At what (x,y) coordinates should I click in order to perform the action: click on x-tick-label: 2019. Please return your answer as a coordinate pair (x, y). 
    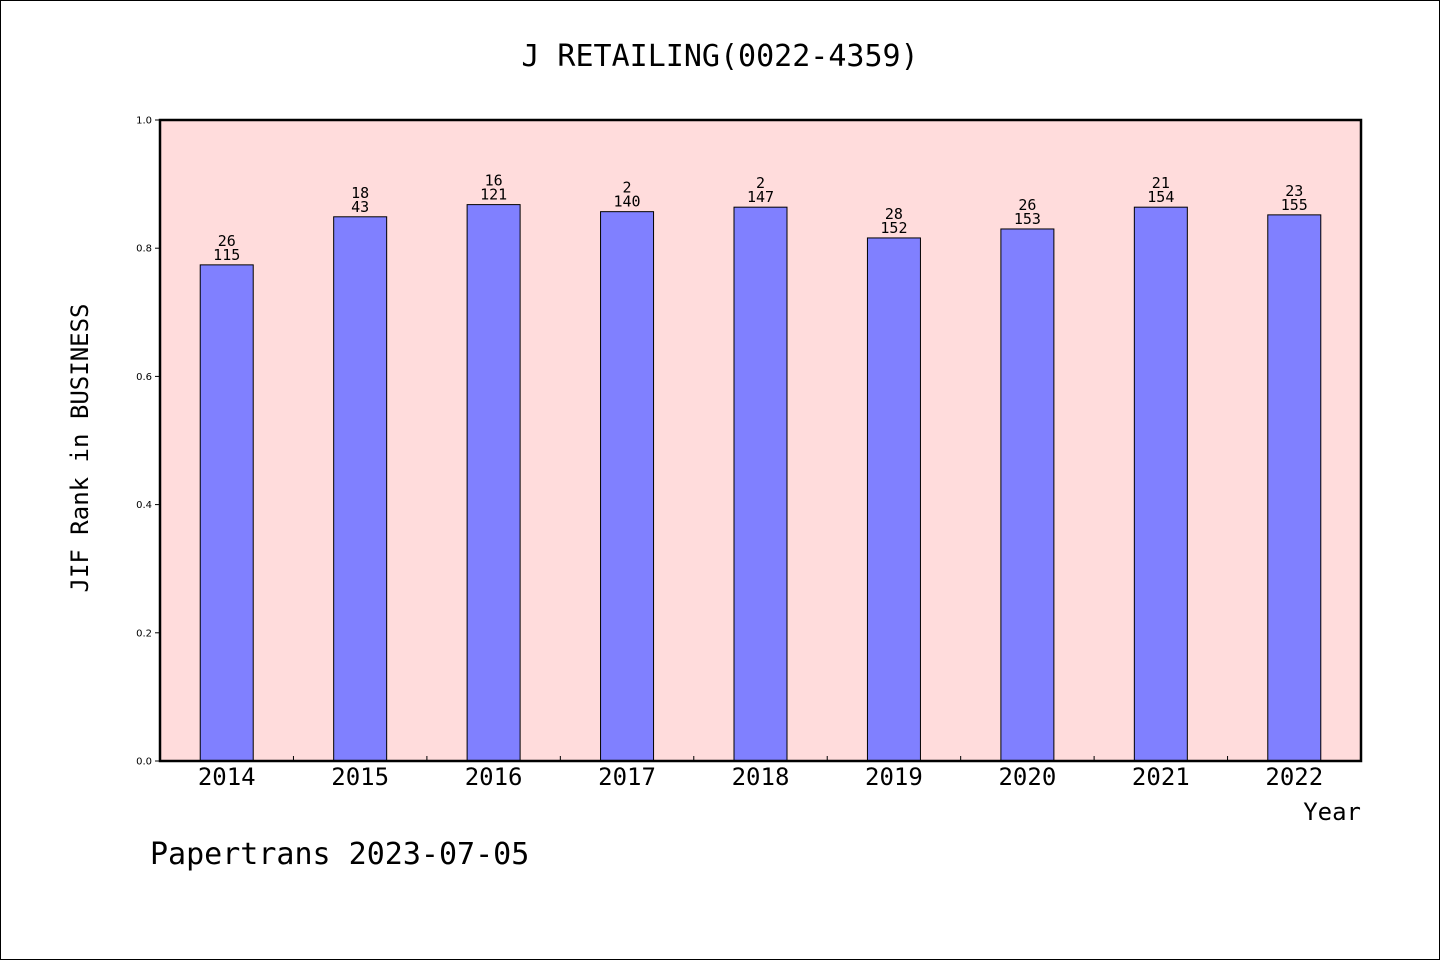
    Looking at the image, I should click on (894, 777).